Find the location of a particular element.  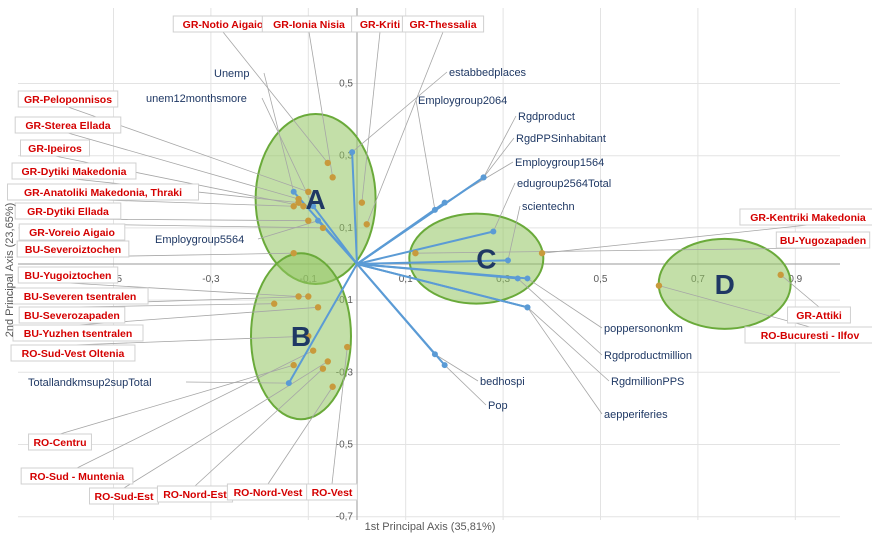

variable-label-bedhospi: bedhospi is located at coordinates (502, 382).